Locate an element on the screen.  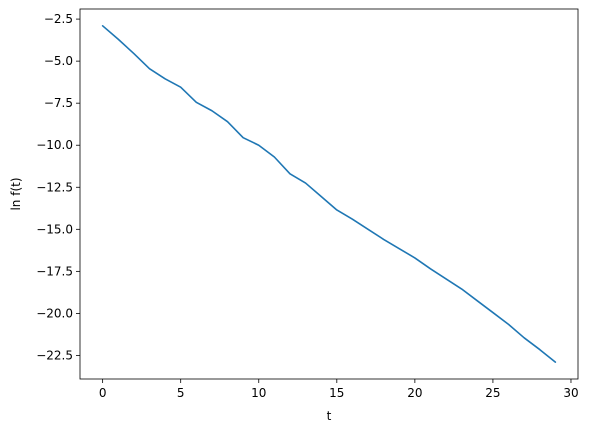
y-tick-label: −17.5 is located at coordinates (54, 271).